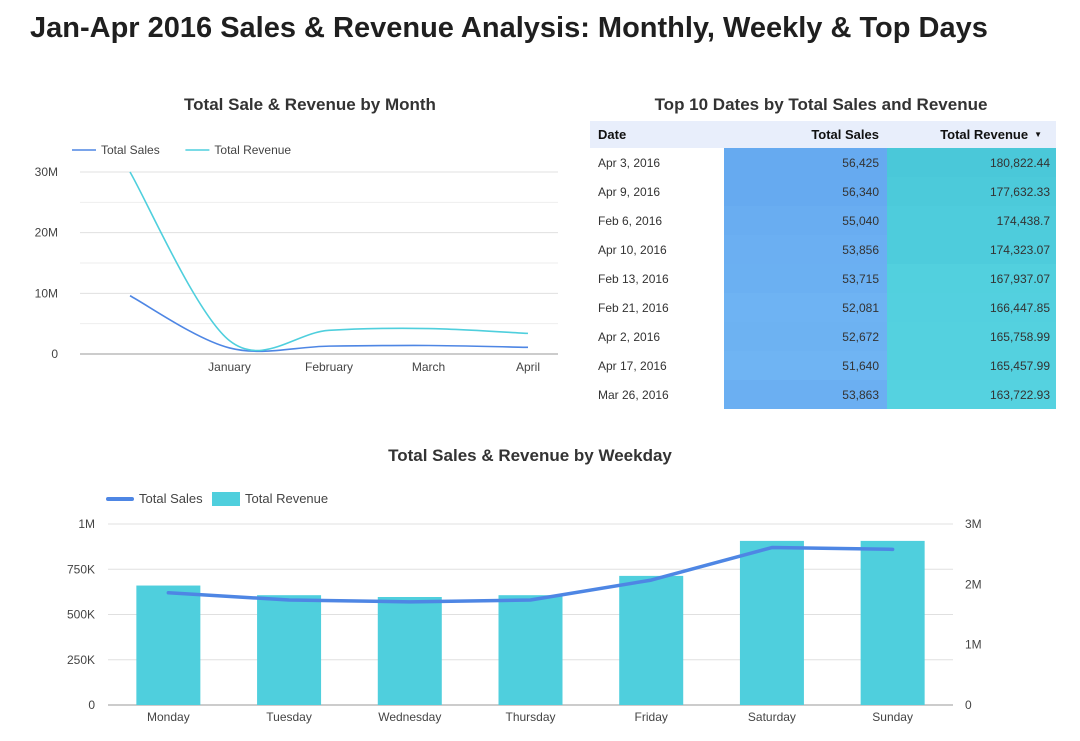  What do you see at coordinates (805, 307) in the screenshot?
I see `table-cell-total-sales: 52,081` at bounding box center [805, 307].